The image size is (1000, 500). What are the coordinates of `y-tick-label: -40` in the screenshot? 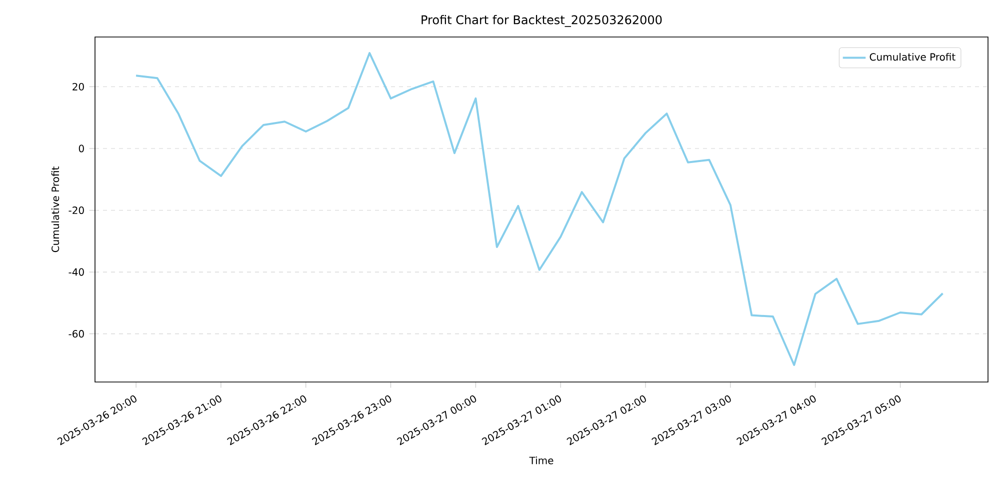 It's located at (76, 272).